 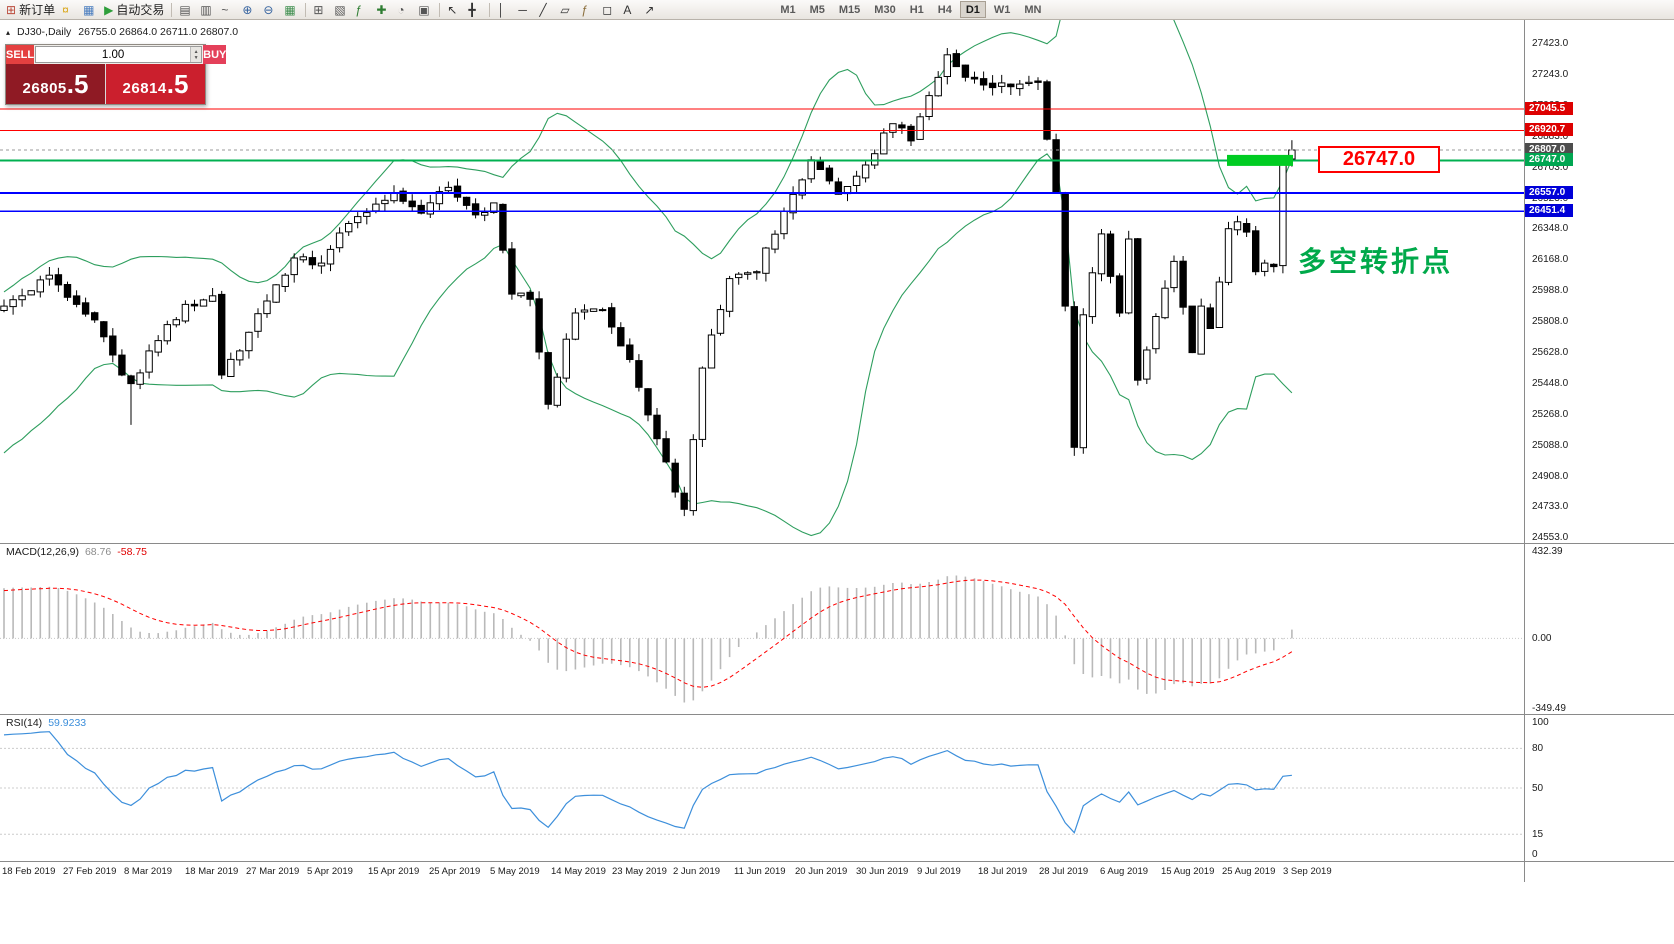 I want to click on crosshair-button: ╋, so click(x=475, y=10).